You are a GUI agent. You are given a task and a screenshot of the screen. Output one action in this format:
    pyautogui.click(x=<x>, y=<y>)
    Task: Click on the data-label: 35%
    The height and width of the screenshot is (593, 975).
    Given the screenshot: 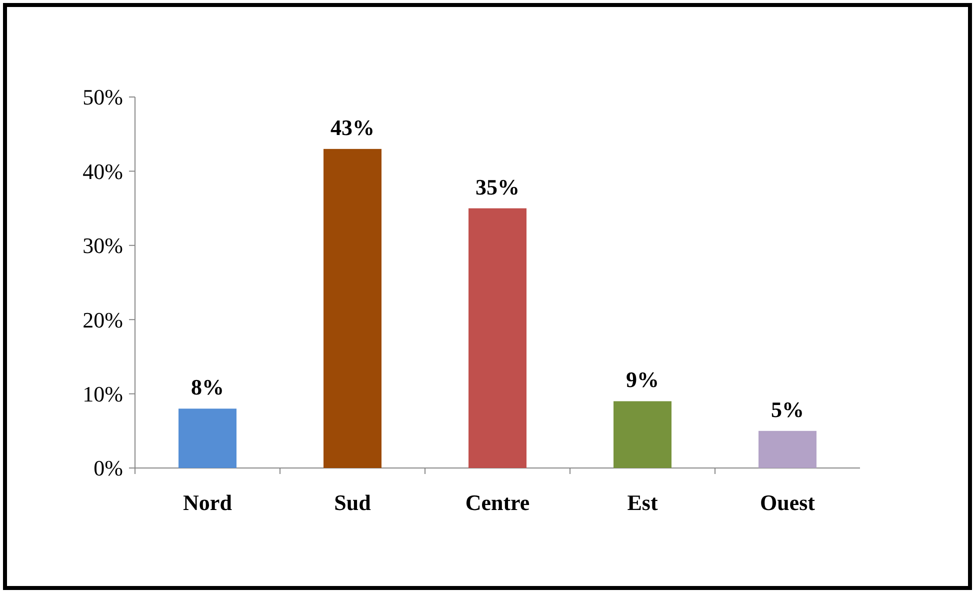 What is the action you would take?
    pyautogui.click(x=498, y=187)
    